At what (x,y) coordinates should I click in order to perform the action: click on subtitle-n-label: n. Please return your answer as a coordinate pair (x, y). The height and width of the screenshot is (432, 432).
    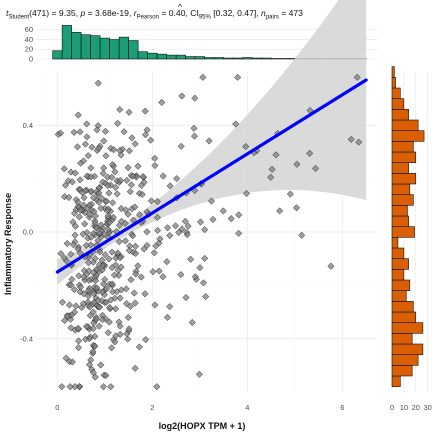
    Looking at the image, I should click on (263, 13).